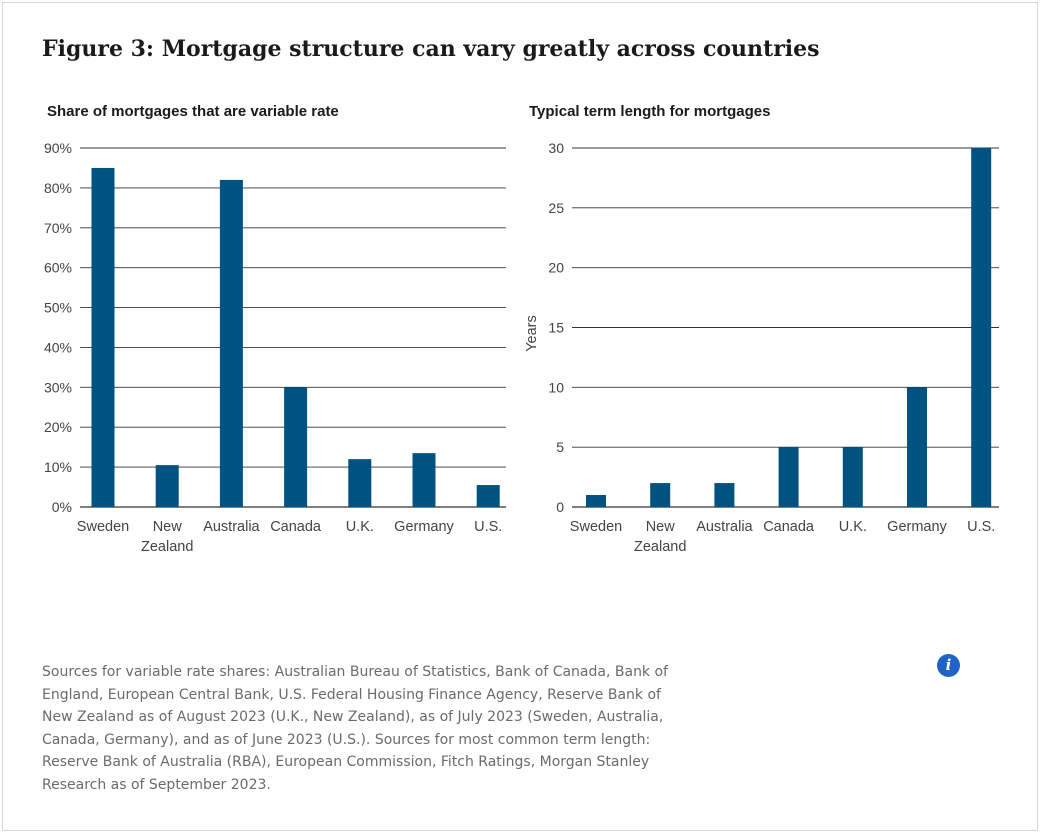 This screenshot has width=1042, height=835. What do you see at coordinates (58, 427) in the screenshot?
I see `y-tick-label: 20%` at bounding box center [58, 427].